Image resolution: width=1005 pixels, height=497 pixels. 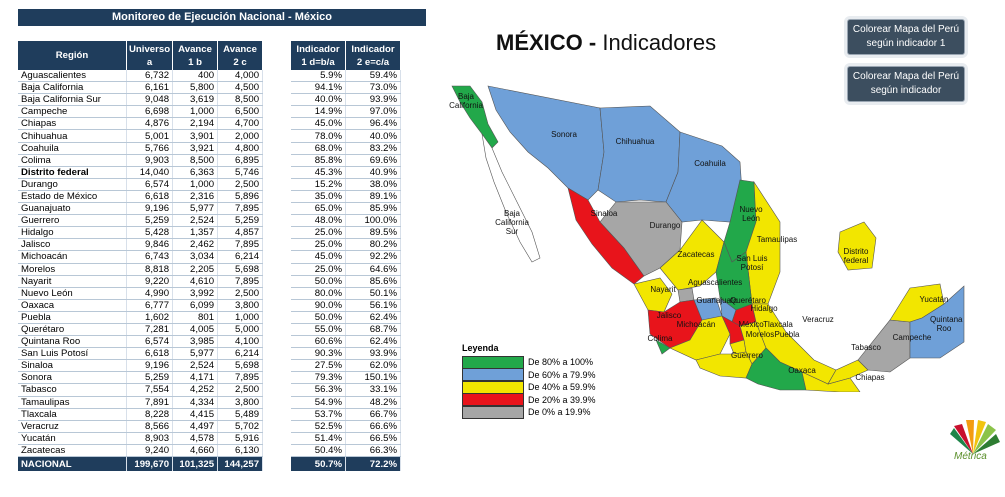 What do you see at coordinates (373, 88) in the screenshot?
I see `cell-indicador2: 73.0%` at bounding box center [373, 88].